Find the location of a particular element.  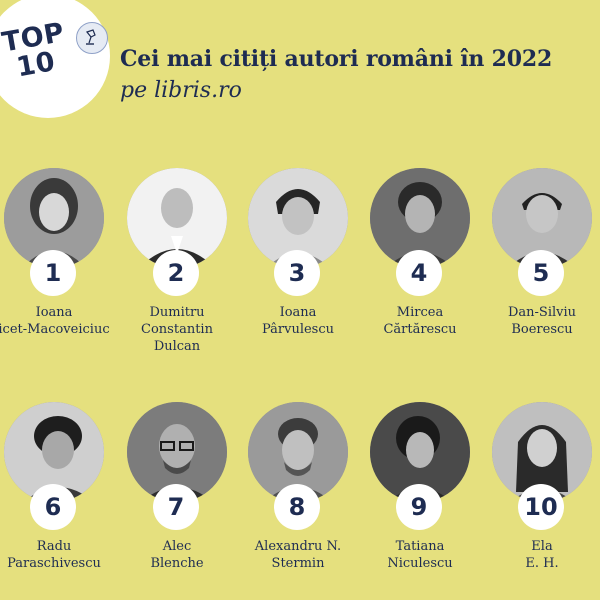

author-name: Mircea Cărtărescu is located at coordinates (420, 321).